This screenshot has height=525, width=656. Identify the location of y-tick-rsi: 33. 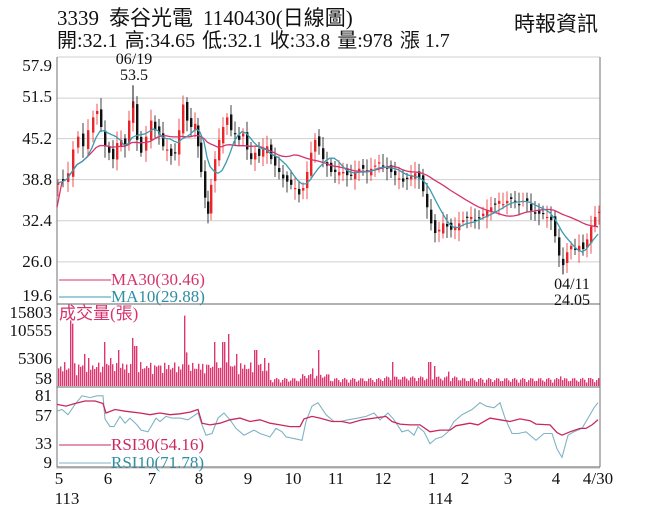
(43, 443).